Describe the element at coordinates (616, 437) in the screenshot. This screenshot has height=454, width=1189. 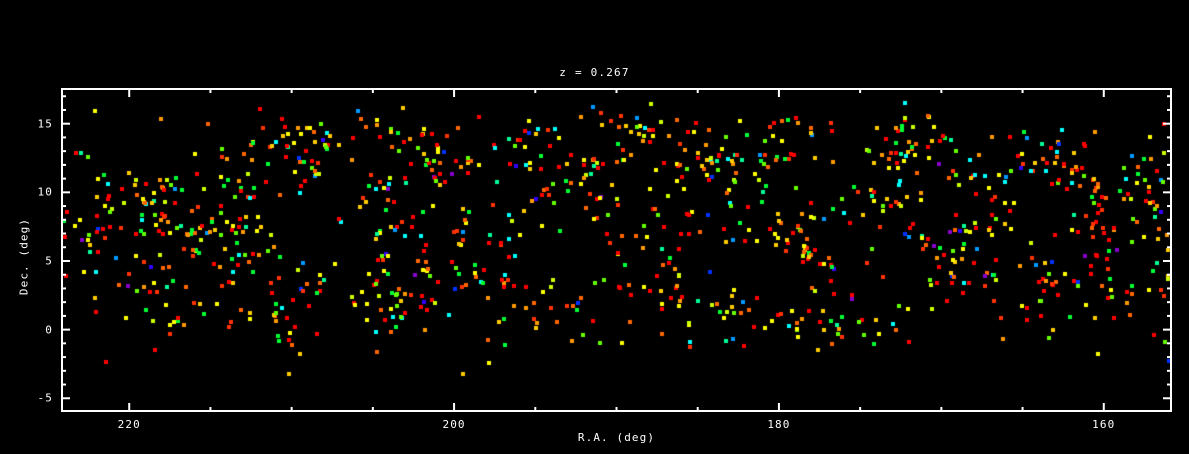
I see `x-axis-title: R.A. (deg)` at that location.